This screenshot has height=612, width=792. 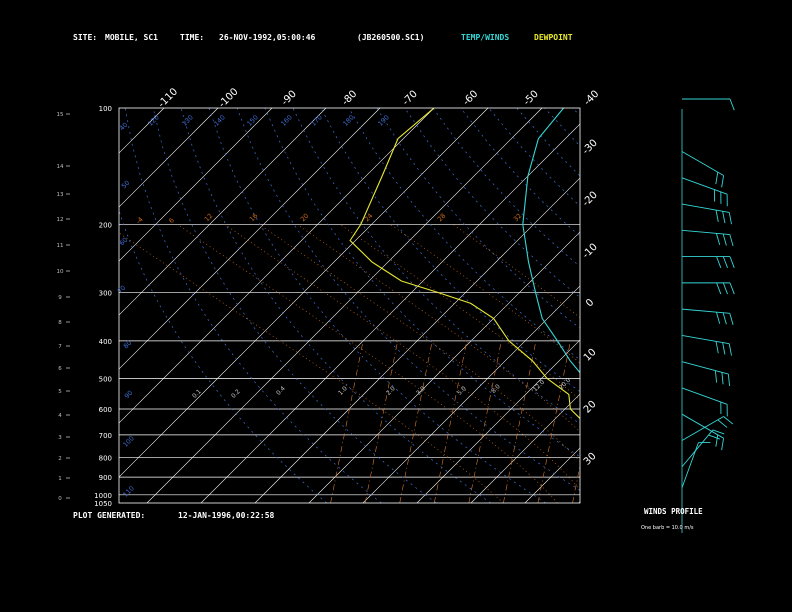 I want to click on isobar-label: 900, so click(x=105, y=478).